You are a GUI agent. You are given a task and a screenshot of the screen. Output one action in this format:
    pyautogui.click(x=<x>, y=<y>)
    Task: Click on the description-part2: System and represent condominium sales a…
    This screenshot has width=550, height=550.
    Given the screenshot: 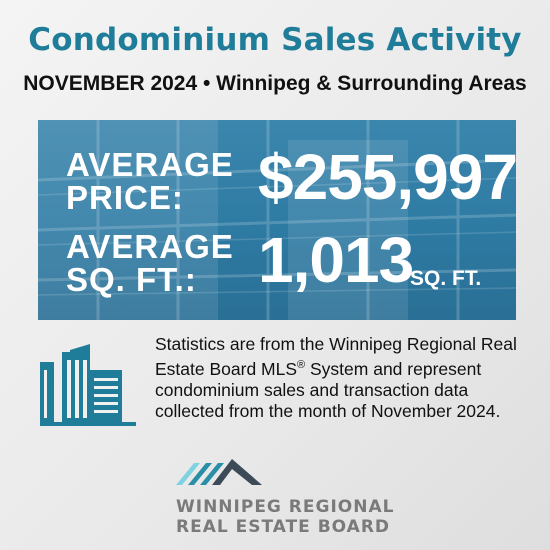 What is the action you would take?
    pyautogui.click(x=328, y=389)
    